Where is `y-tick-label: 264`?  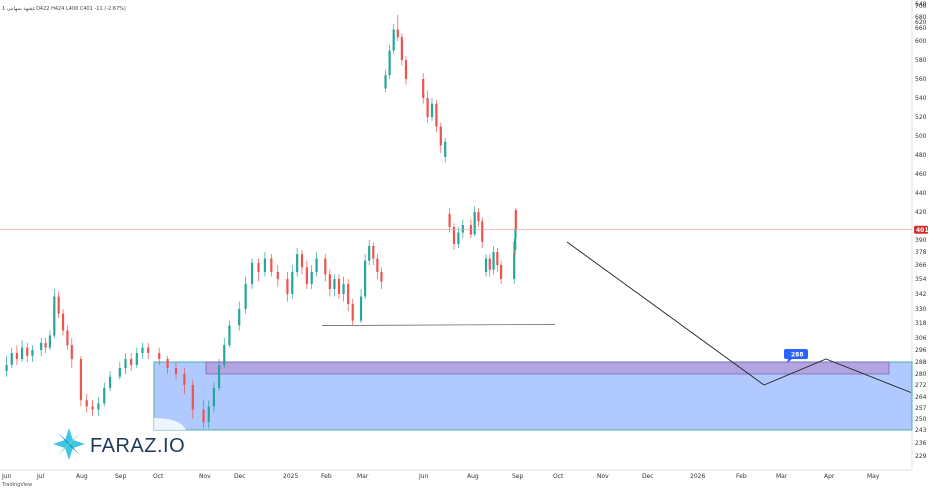 y-tick-label: 264 is located at coordinates (921, 397).